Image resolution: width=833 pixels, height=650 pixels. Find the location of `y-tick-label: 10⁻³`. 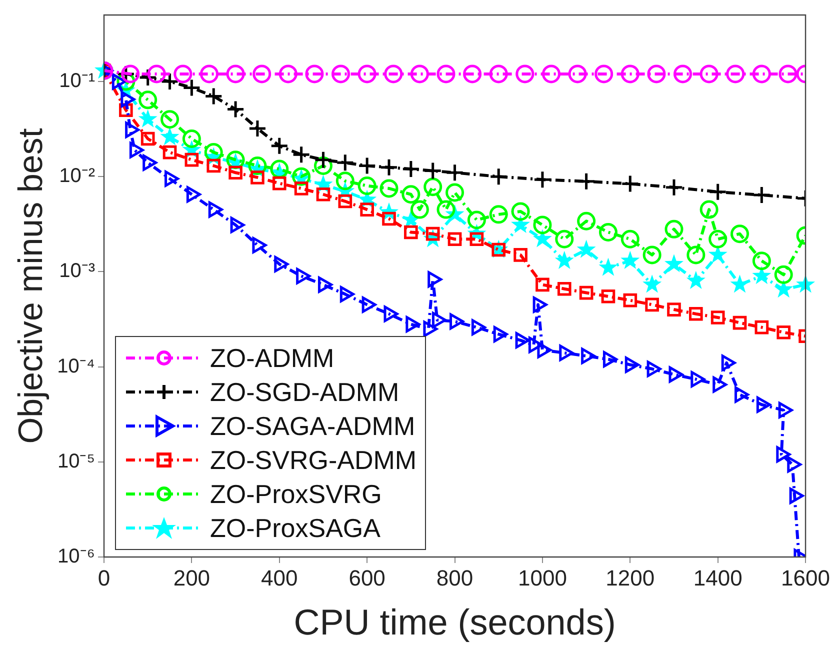

y-tick-label: 10⁻³ is located at coordinates (77, 271).